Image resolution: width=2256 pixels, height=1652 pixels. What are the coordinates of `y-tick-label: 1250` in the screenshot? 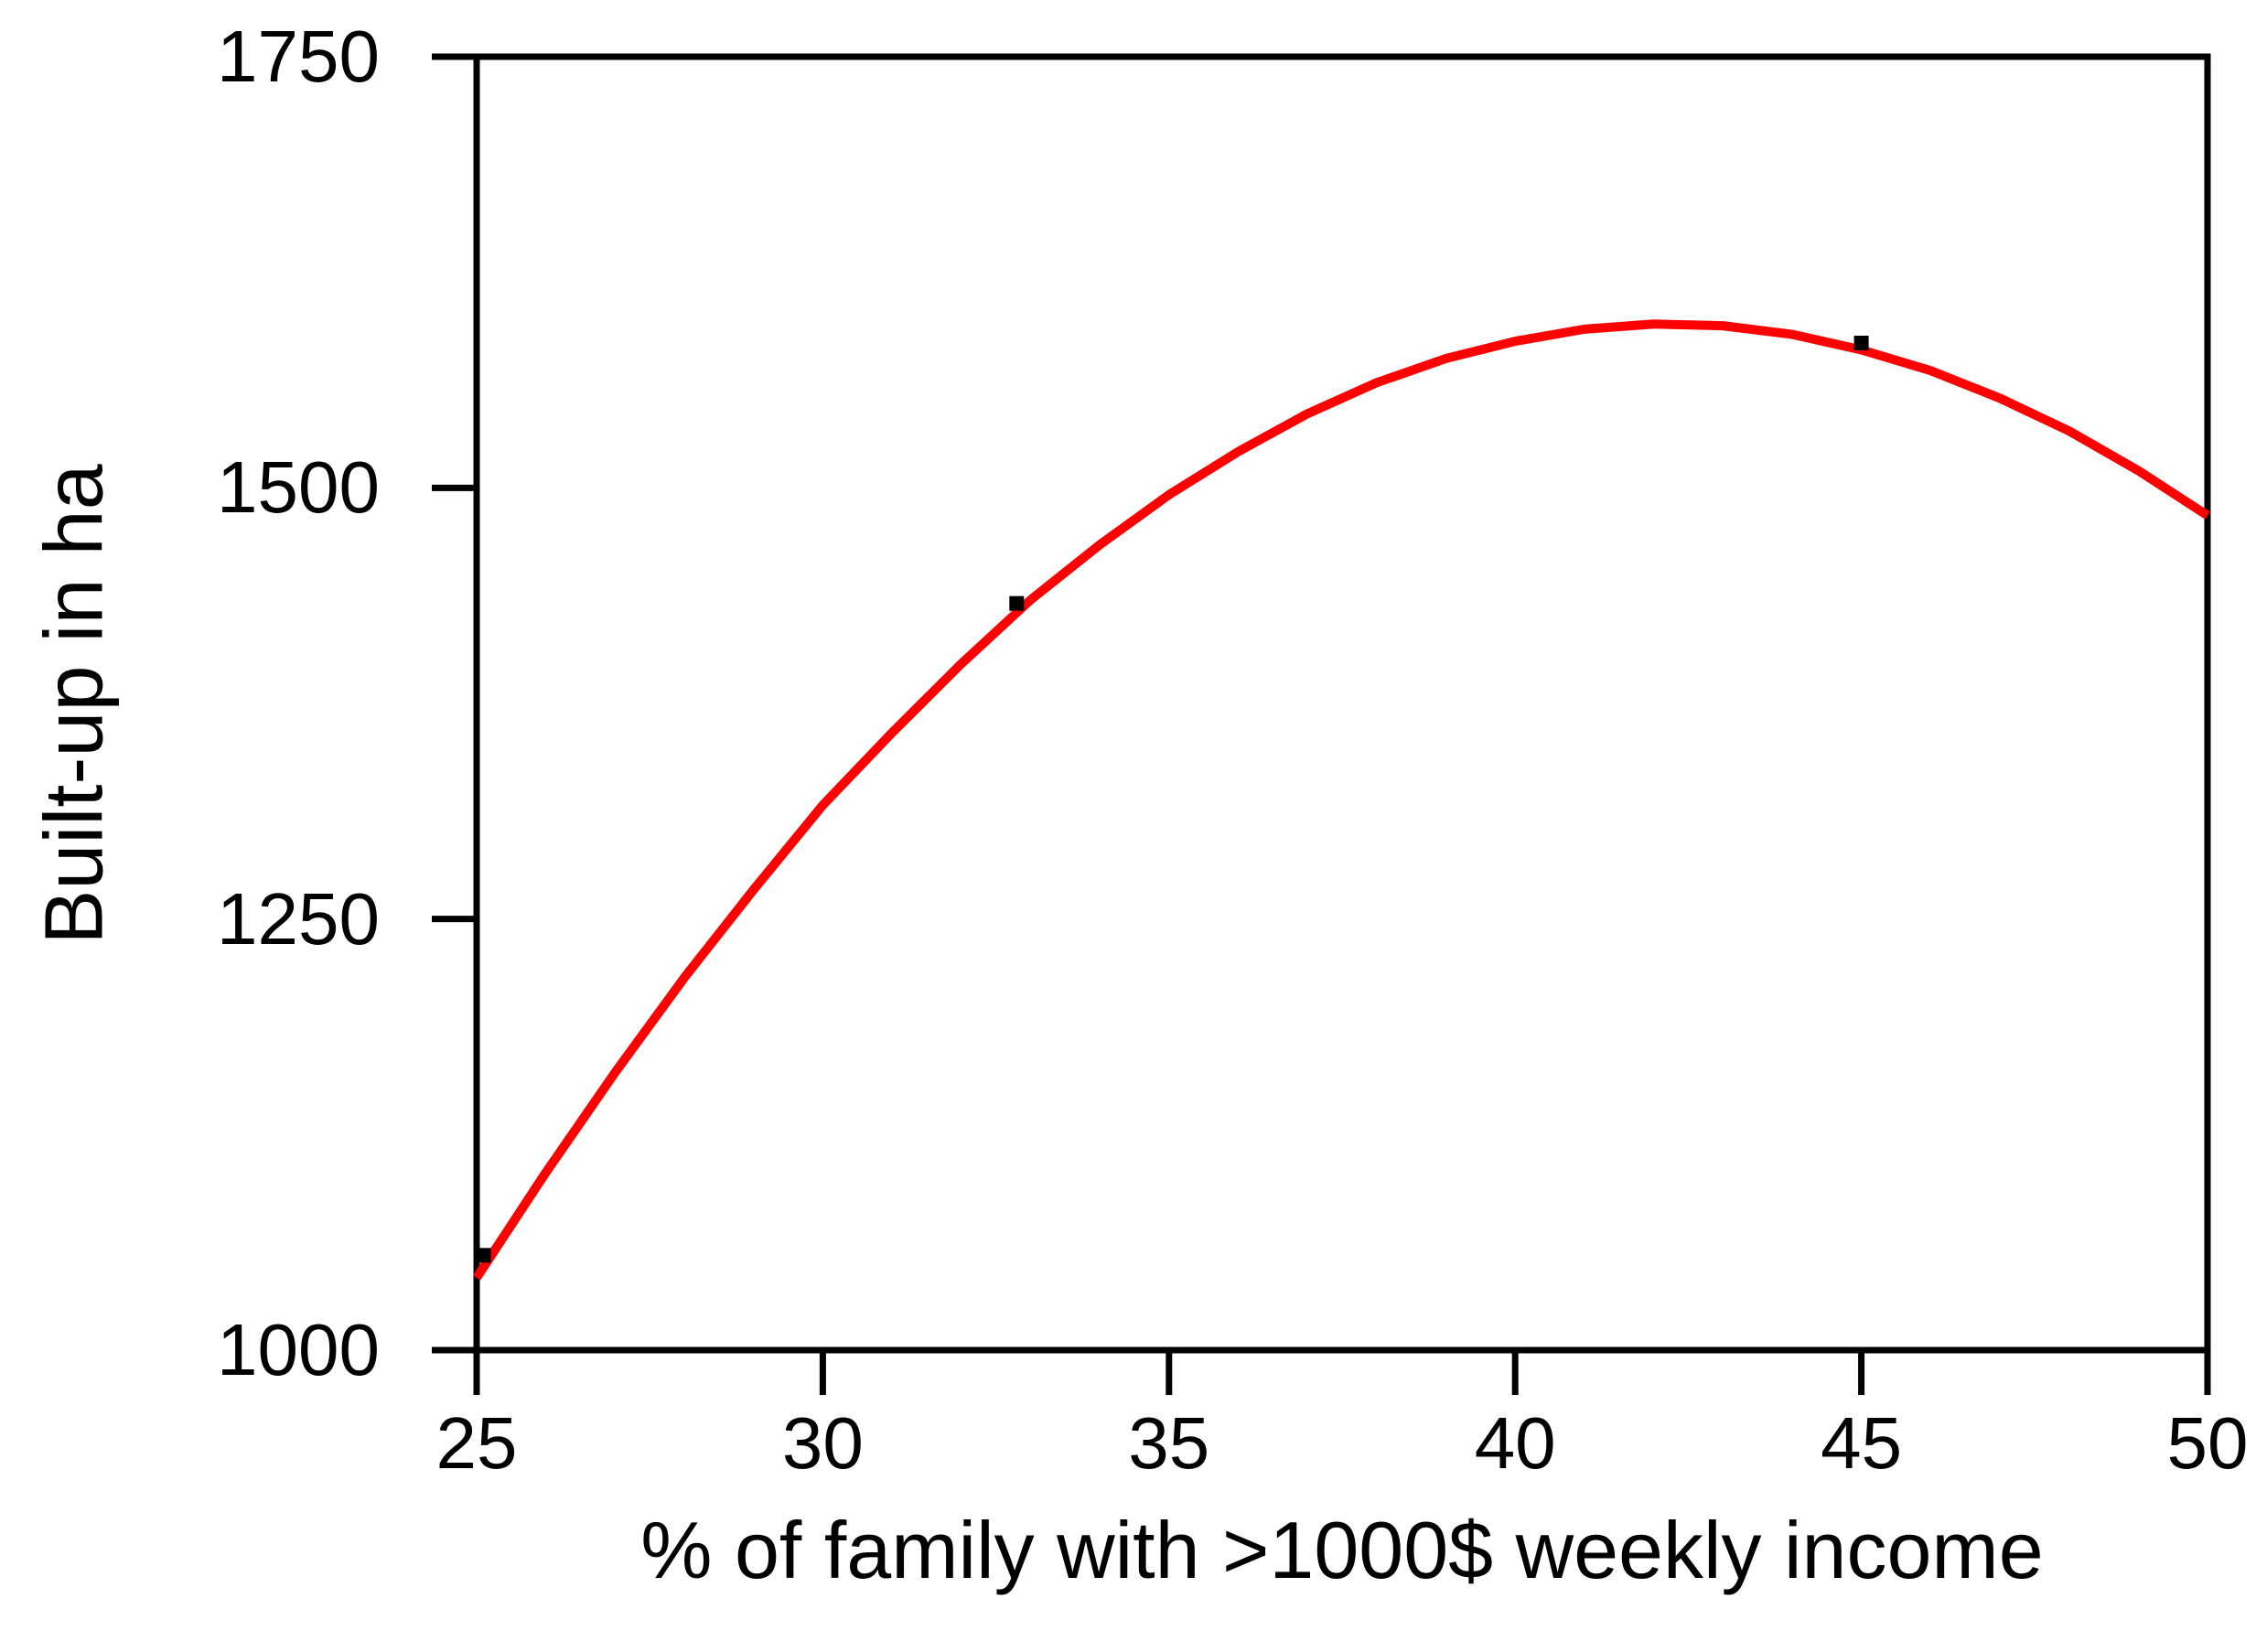 It's located at (298, 918).